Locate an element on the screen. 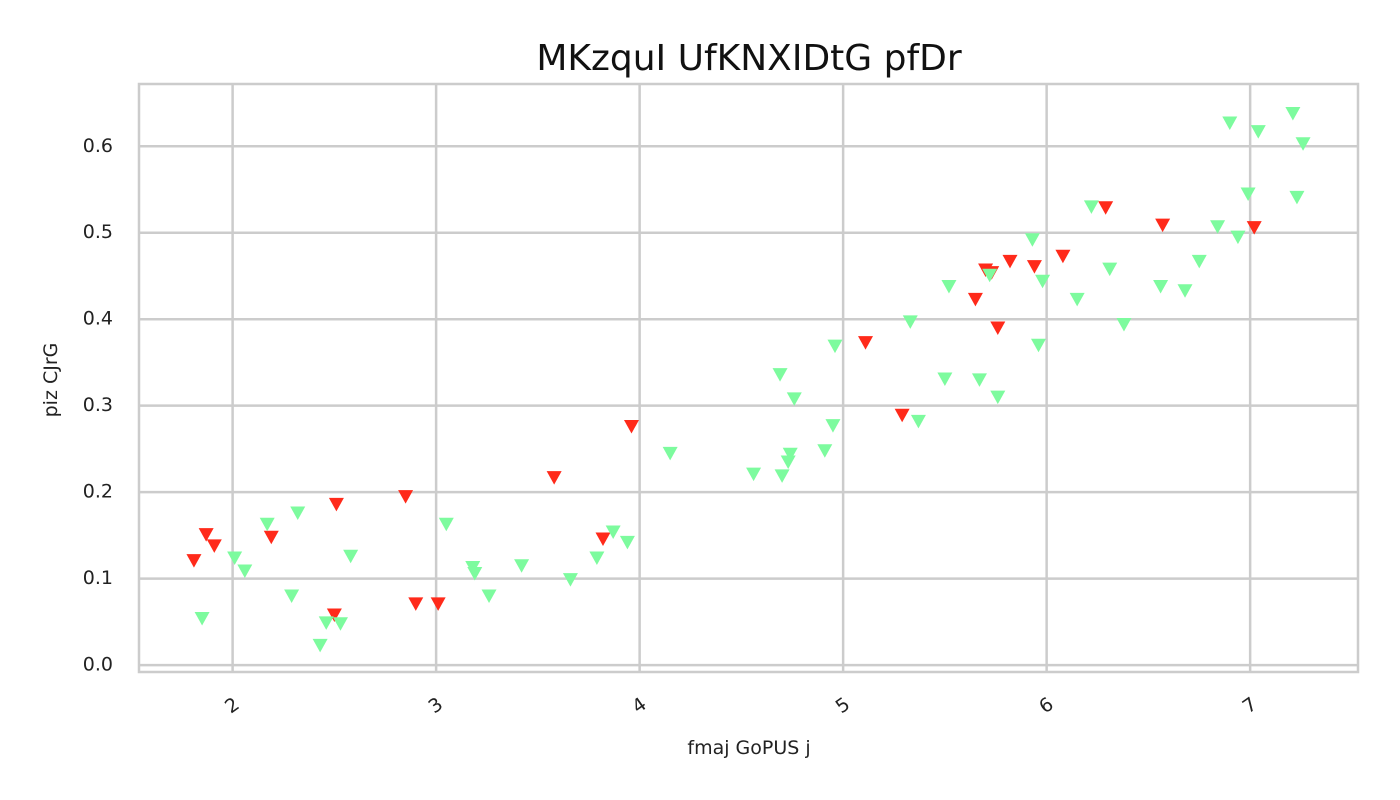 This screenshot has width=1400, height=800. x-tick-label: 3 is located at coordinates (436, 705).